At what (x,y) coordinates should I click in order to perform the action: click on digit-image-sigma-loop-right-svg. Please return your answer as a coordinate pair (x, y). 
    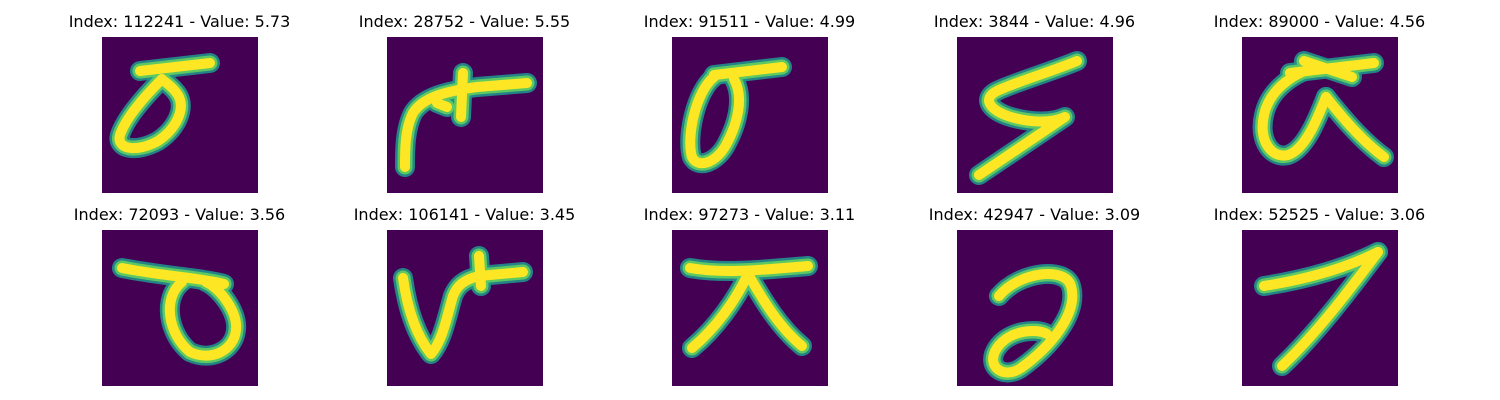
    Looking at the image, I should click on (179, 115).